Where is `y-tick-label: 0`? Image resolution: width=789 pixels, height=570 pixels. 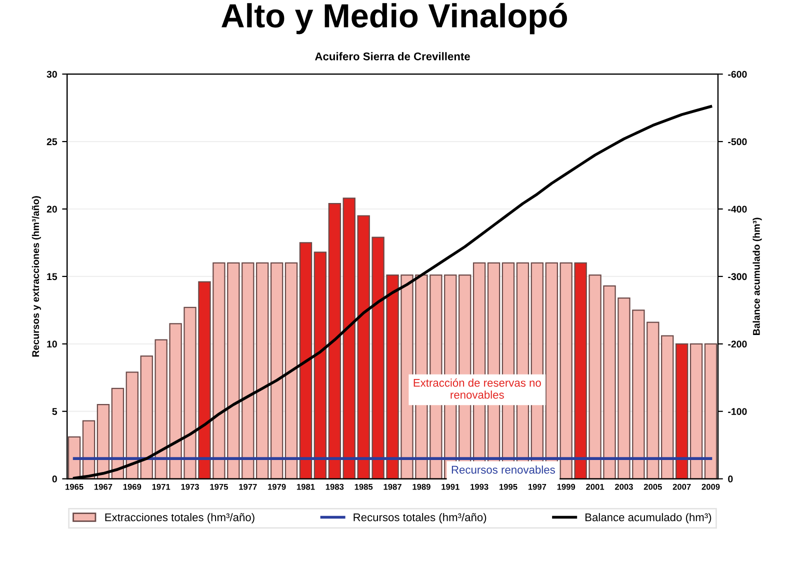 y-tick-label: 0 is located at coordinates (54, 479).